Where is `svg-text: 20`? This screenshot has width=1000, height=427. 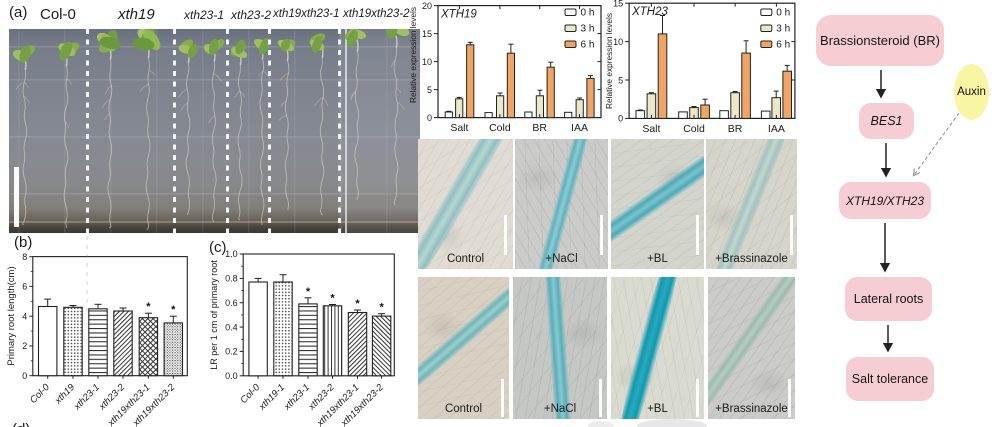 svg-text: 20 is located at coordinates (427, 6).